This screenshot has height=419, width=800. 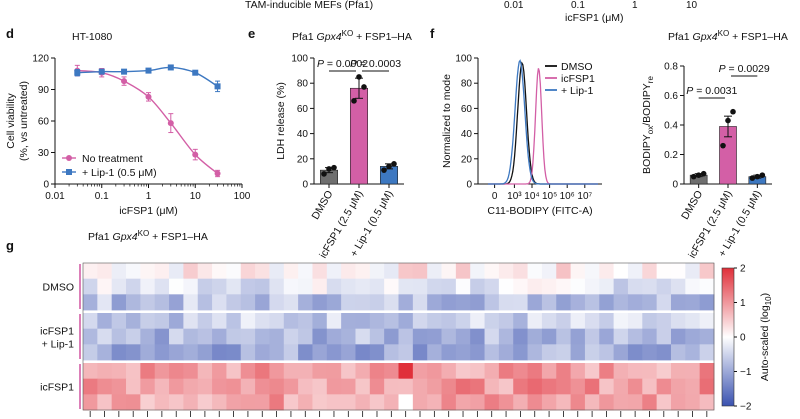 I want to click on panel-e-title: Pfa1 Gpx4KO + FSP1–HA, so click(x=352, y=36).